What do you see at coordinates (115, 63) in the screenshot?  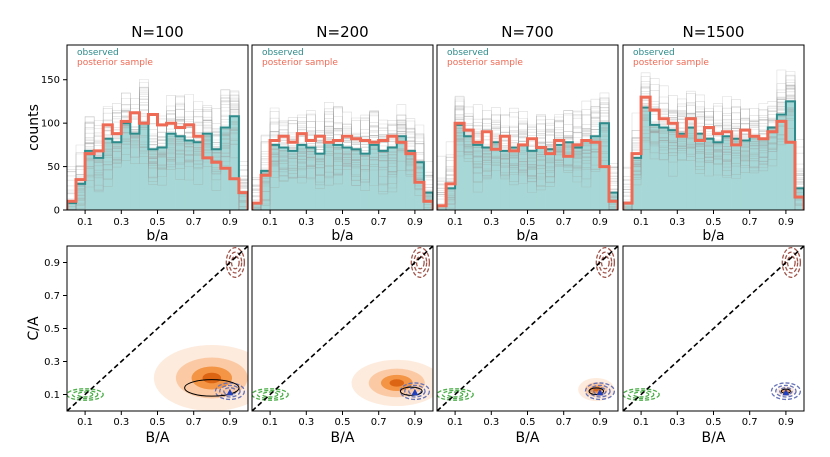 I see `legend-posterior: posterior sample` at bounding box center [115, 63].